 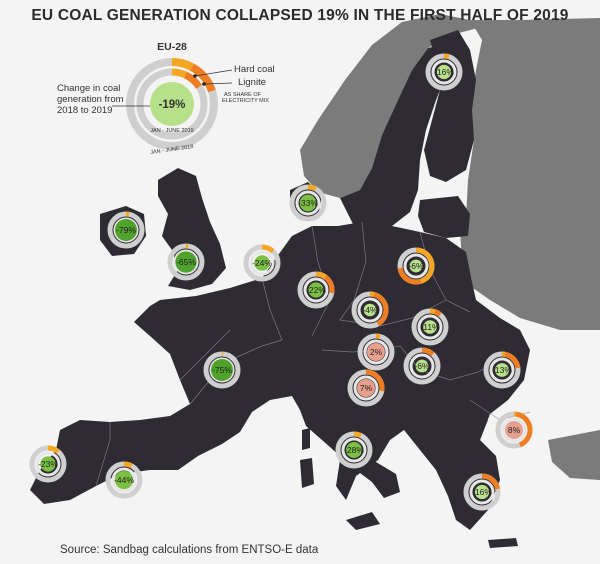 I want to click on donut-value-label: -22%, so click(x=316, y=290).